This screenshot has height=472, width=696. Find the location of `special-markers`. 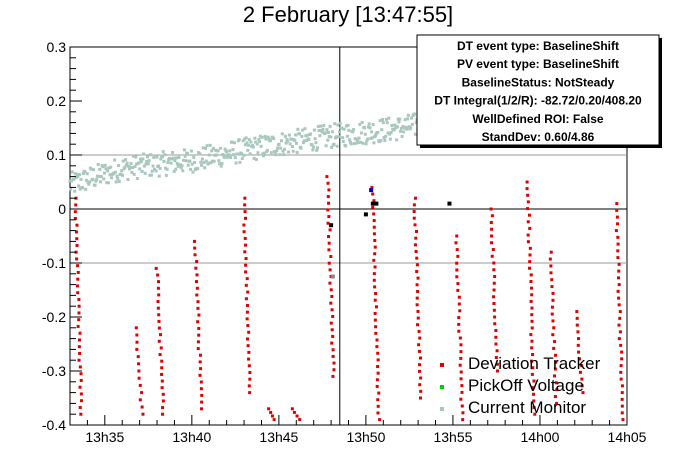

special-markers is located at coordinates (390, 233).